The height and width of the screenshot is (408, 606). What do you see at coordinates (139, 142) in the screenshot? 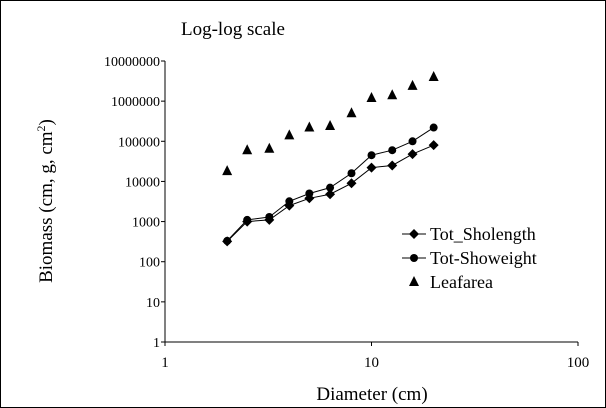
I see `y-tick-label: 100000` at bounding box center [139, 142].